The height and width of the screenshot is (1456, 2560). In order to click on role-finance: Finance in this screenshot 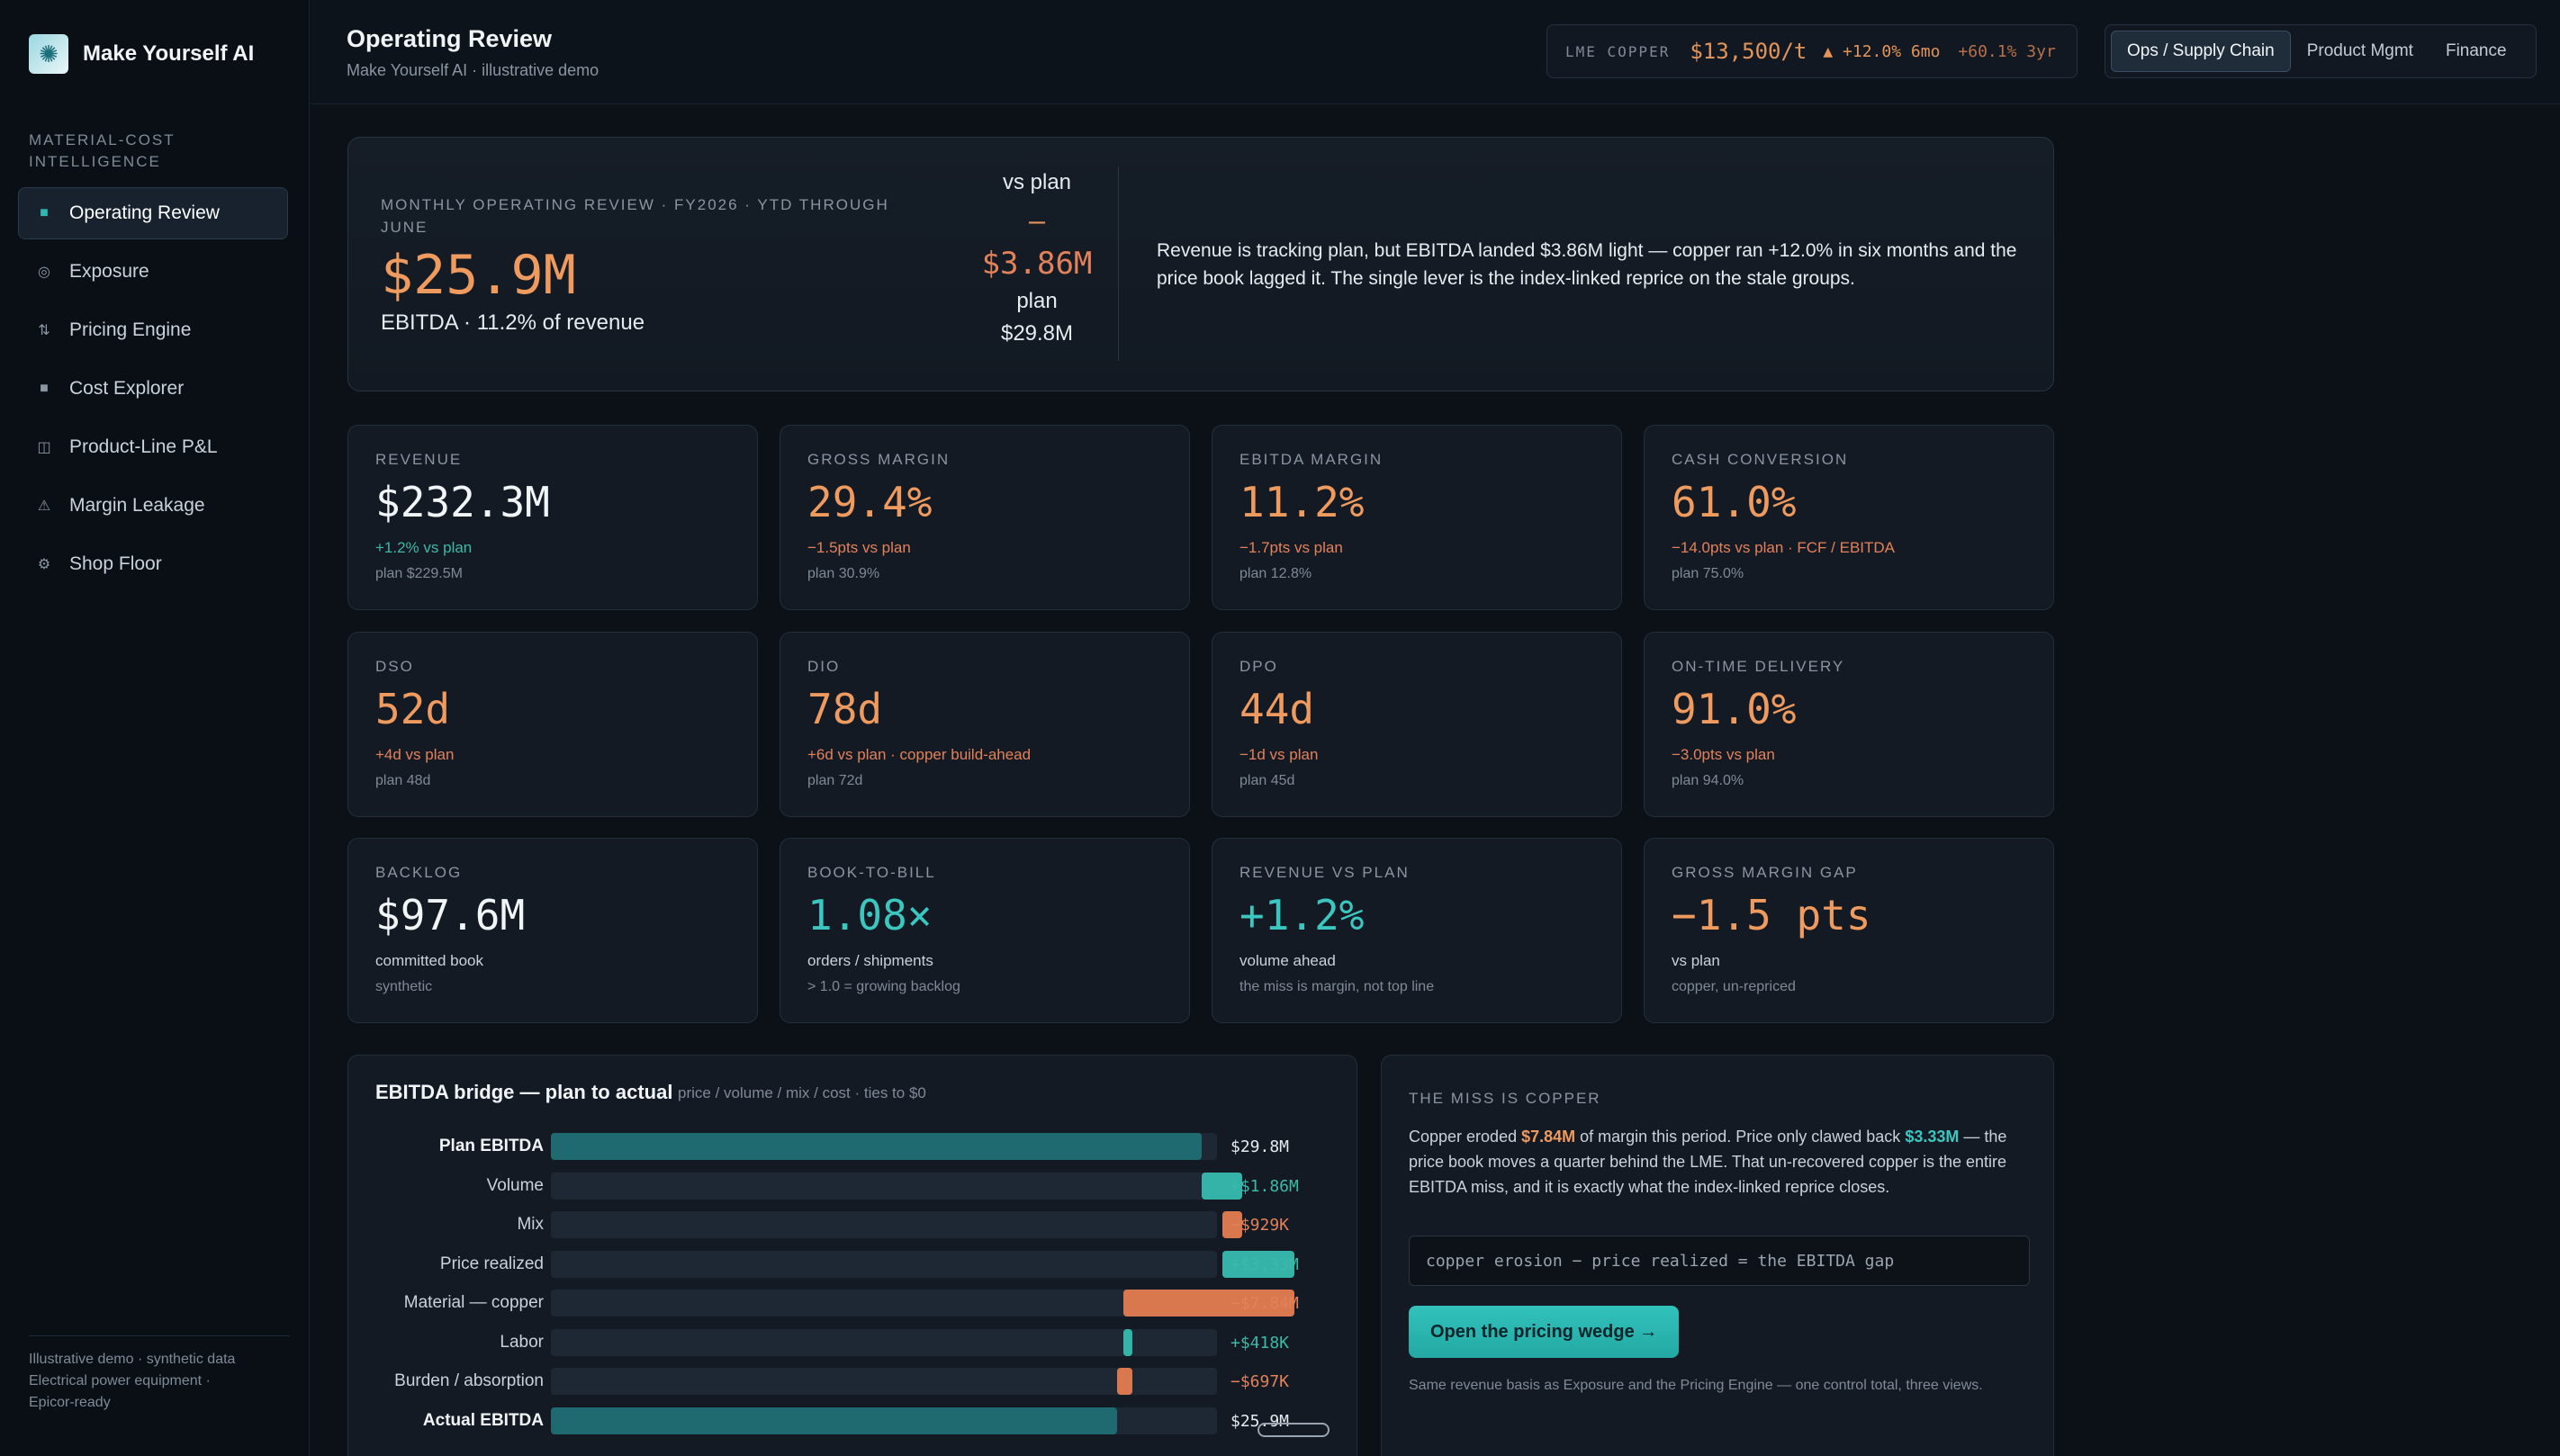, I will do `click(2476, 51)`.